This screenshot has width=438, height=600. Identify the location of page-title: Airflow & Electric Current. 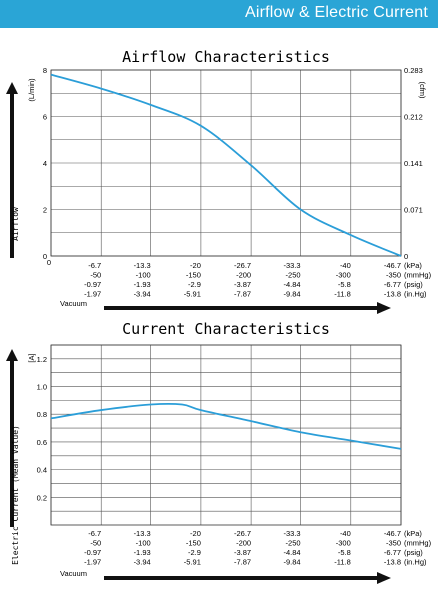
(336, 12).